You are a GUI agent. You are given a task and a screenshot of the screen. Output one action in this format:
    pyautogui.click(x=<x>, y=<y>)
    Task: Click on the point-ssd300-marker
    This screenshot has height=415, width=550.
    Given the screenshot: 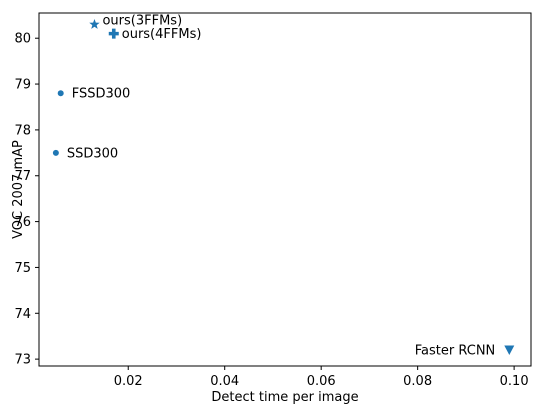 What is the action you would take?
    pyautogui.click(x=55, y=152)
    